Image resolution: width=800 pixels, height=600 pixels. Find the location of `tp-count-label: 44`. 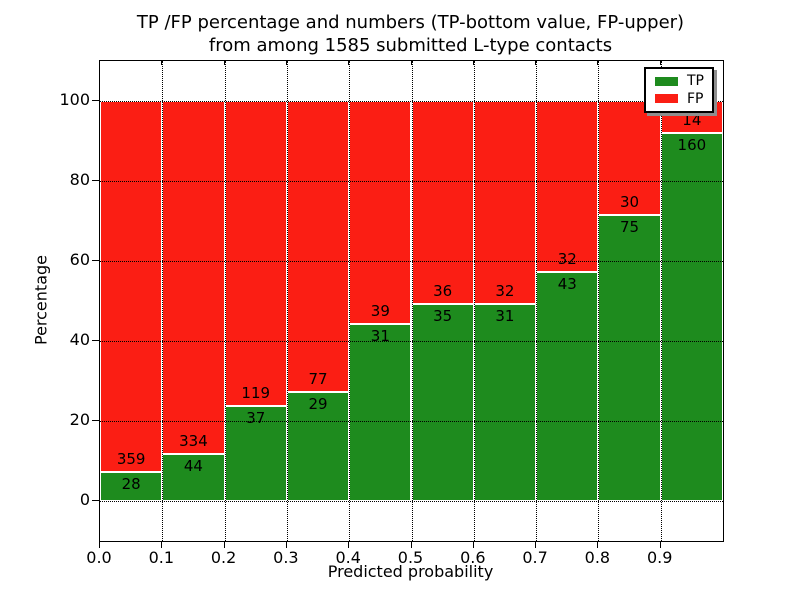

tp-count-label: 44 is located at coordinates (193, 466).